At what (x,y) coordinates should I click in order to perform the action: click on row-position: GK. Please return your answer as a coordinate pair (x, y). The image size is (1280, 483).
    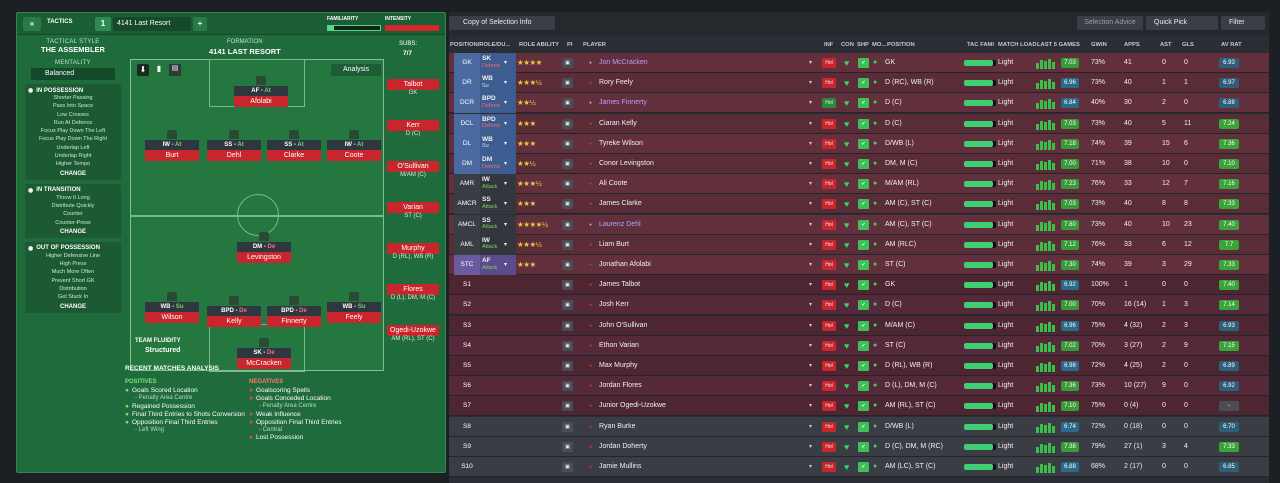
    Looking at the image, I should click on (467, 63).